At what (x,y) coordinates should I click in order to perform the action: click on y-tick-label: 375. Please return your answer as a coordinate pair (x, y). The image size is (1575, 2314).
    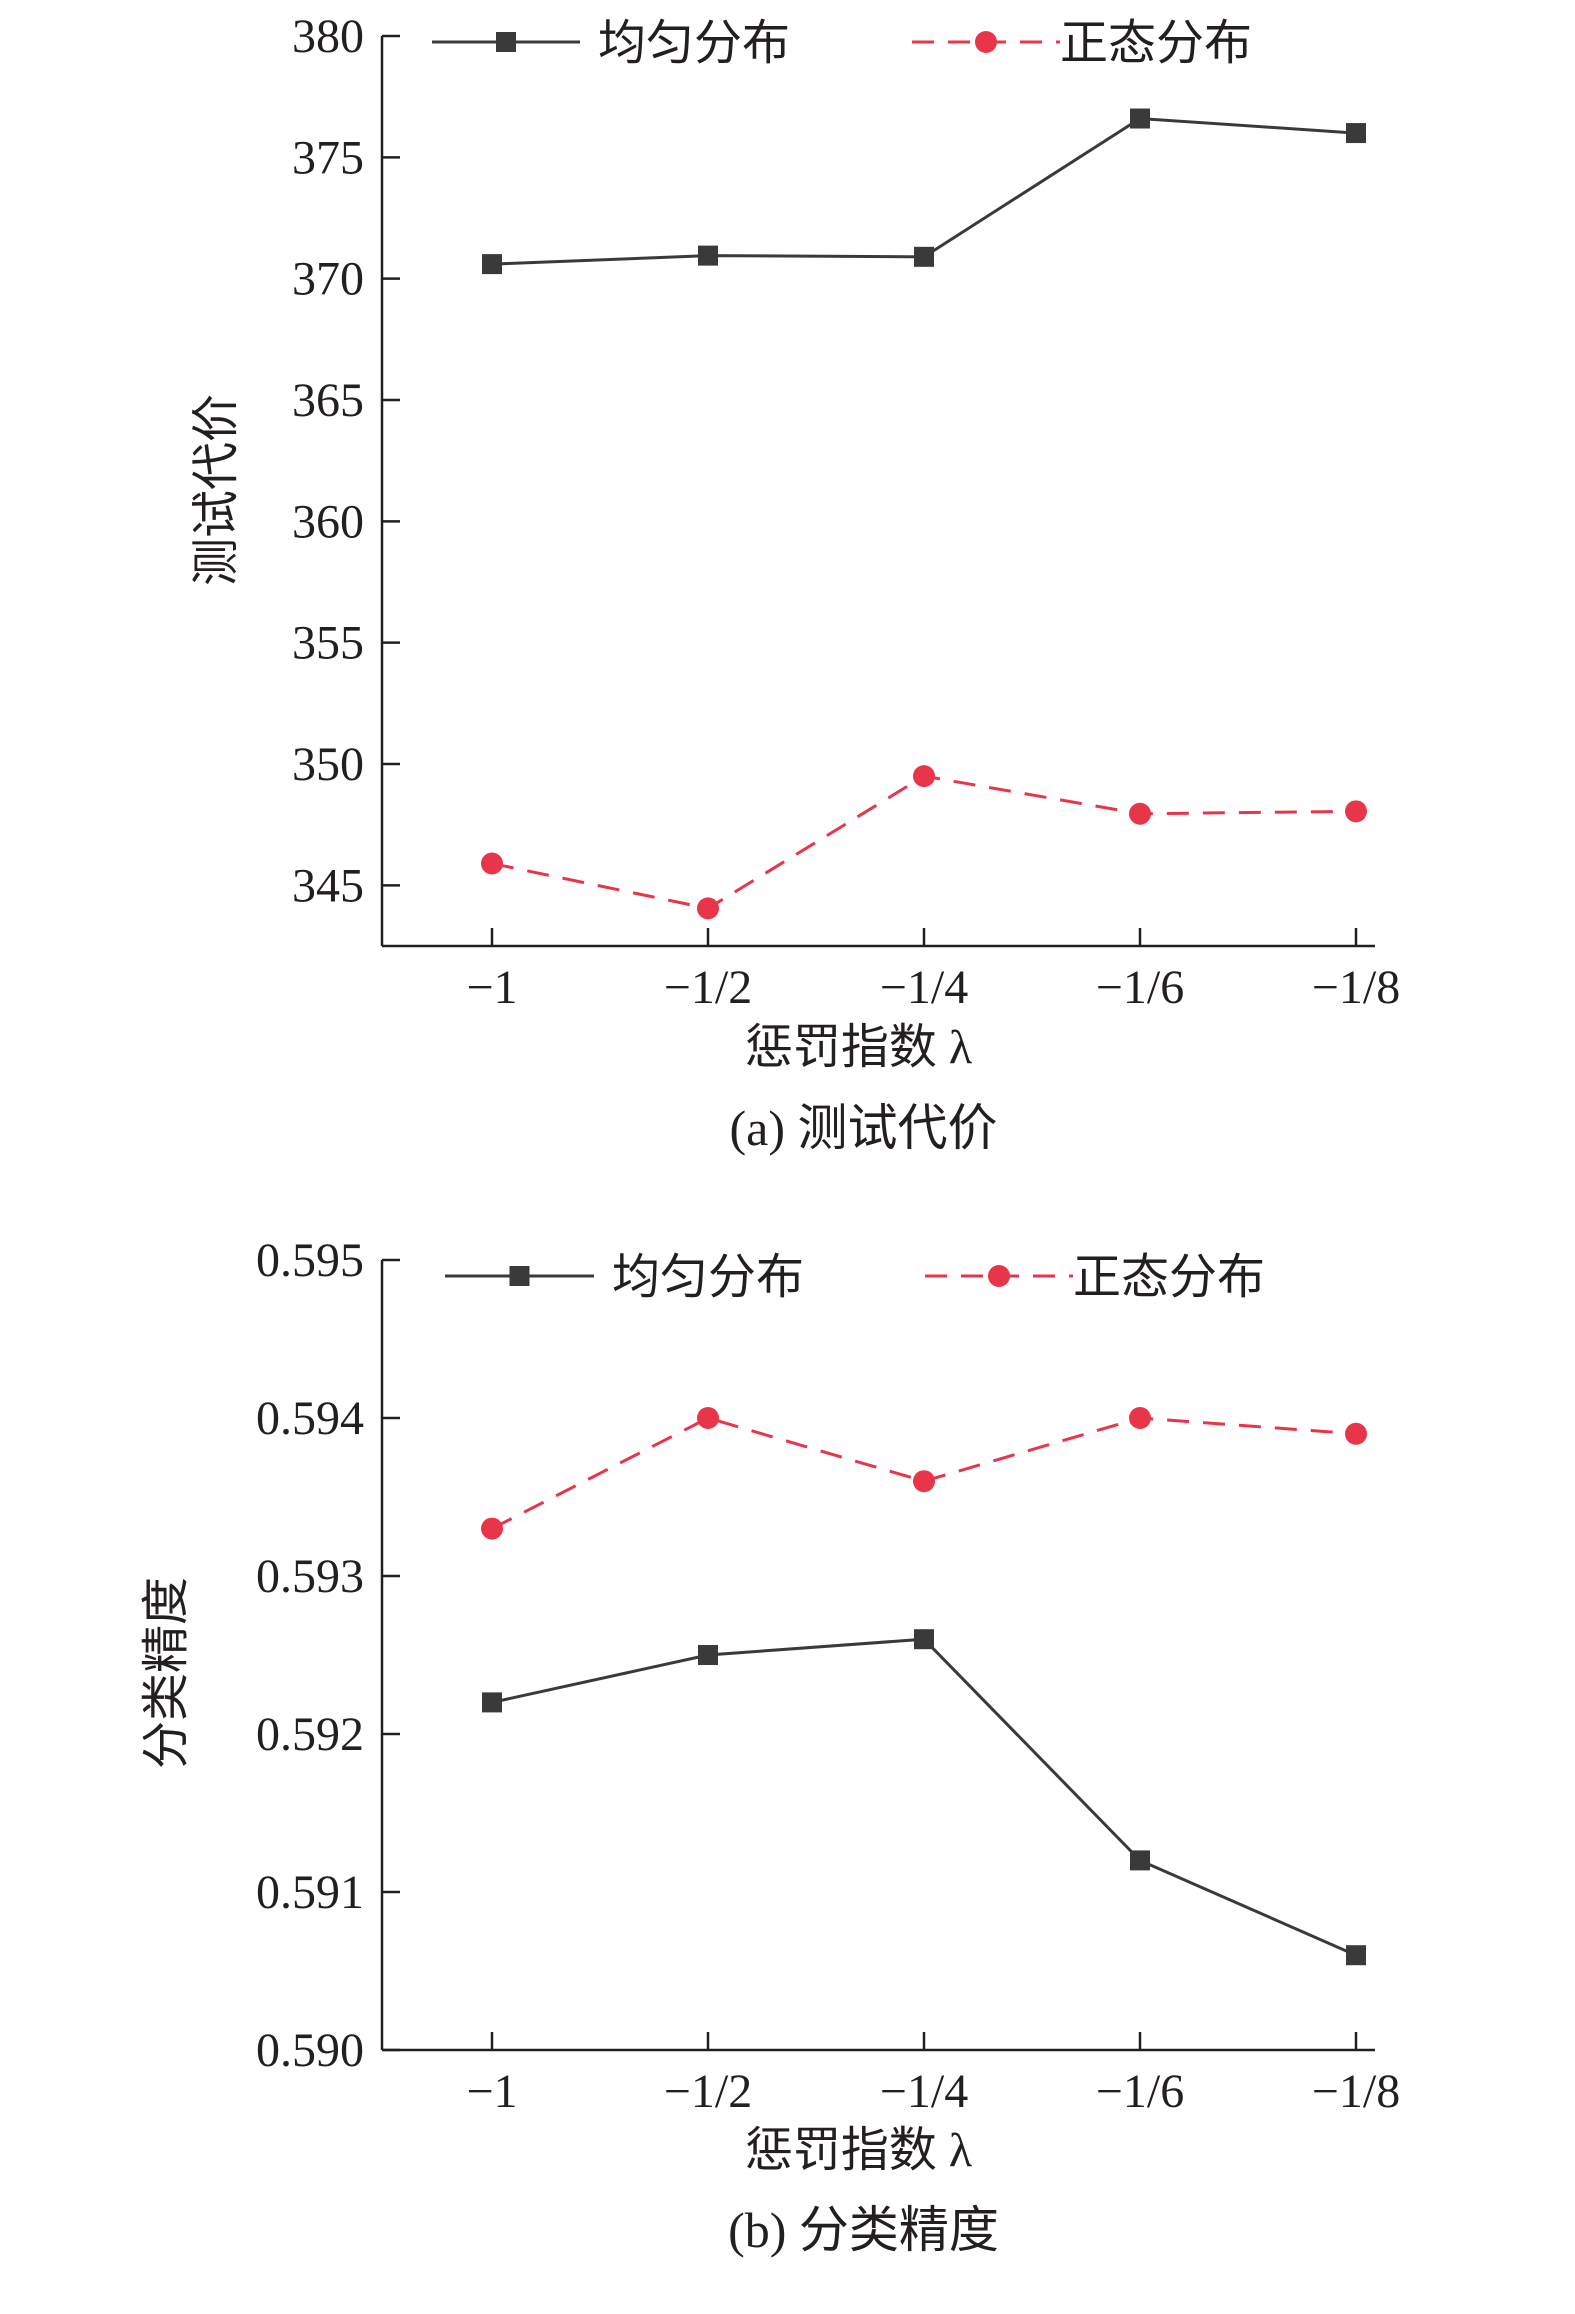
    Looking at the image, I should click on (328, 157).